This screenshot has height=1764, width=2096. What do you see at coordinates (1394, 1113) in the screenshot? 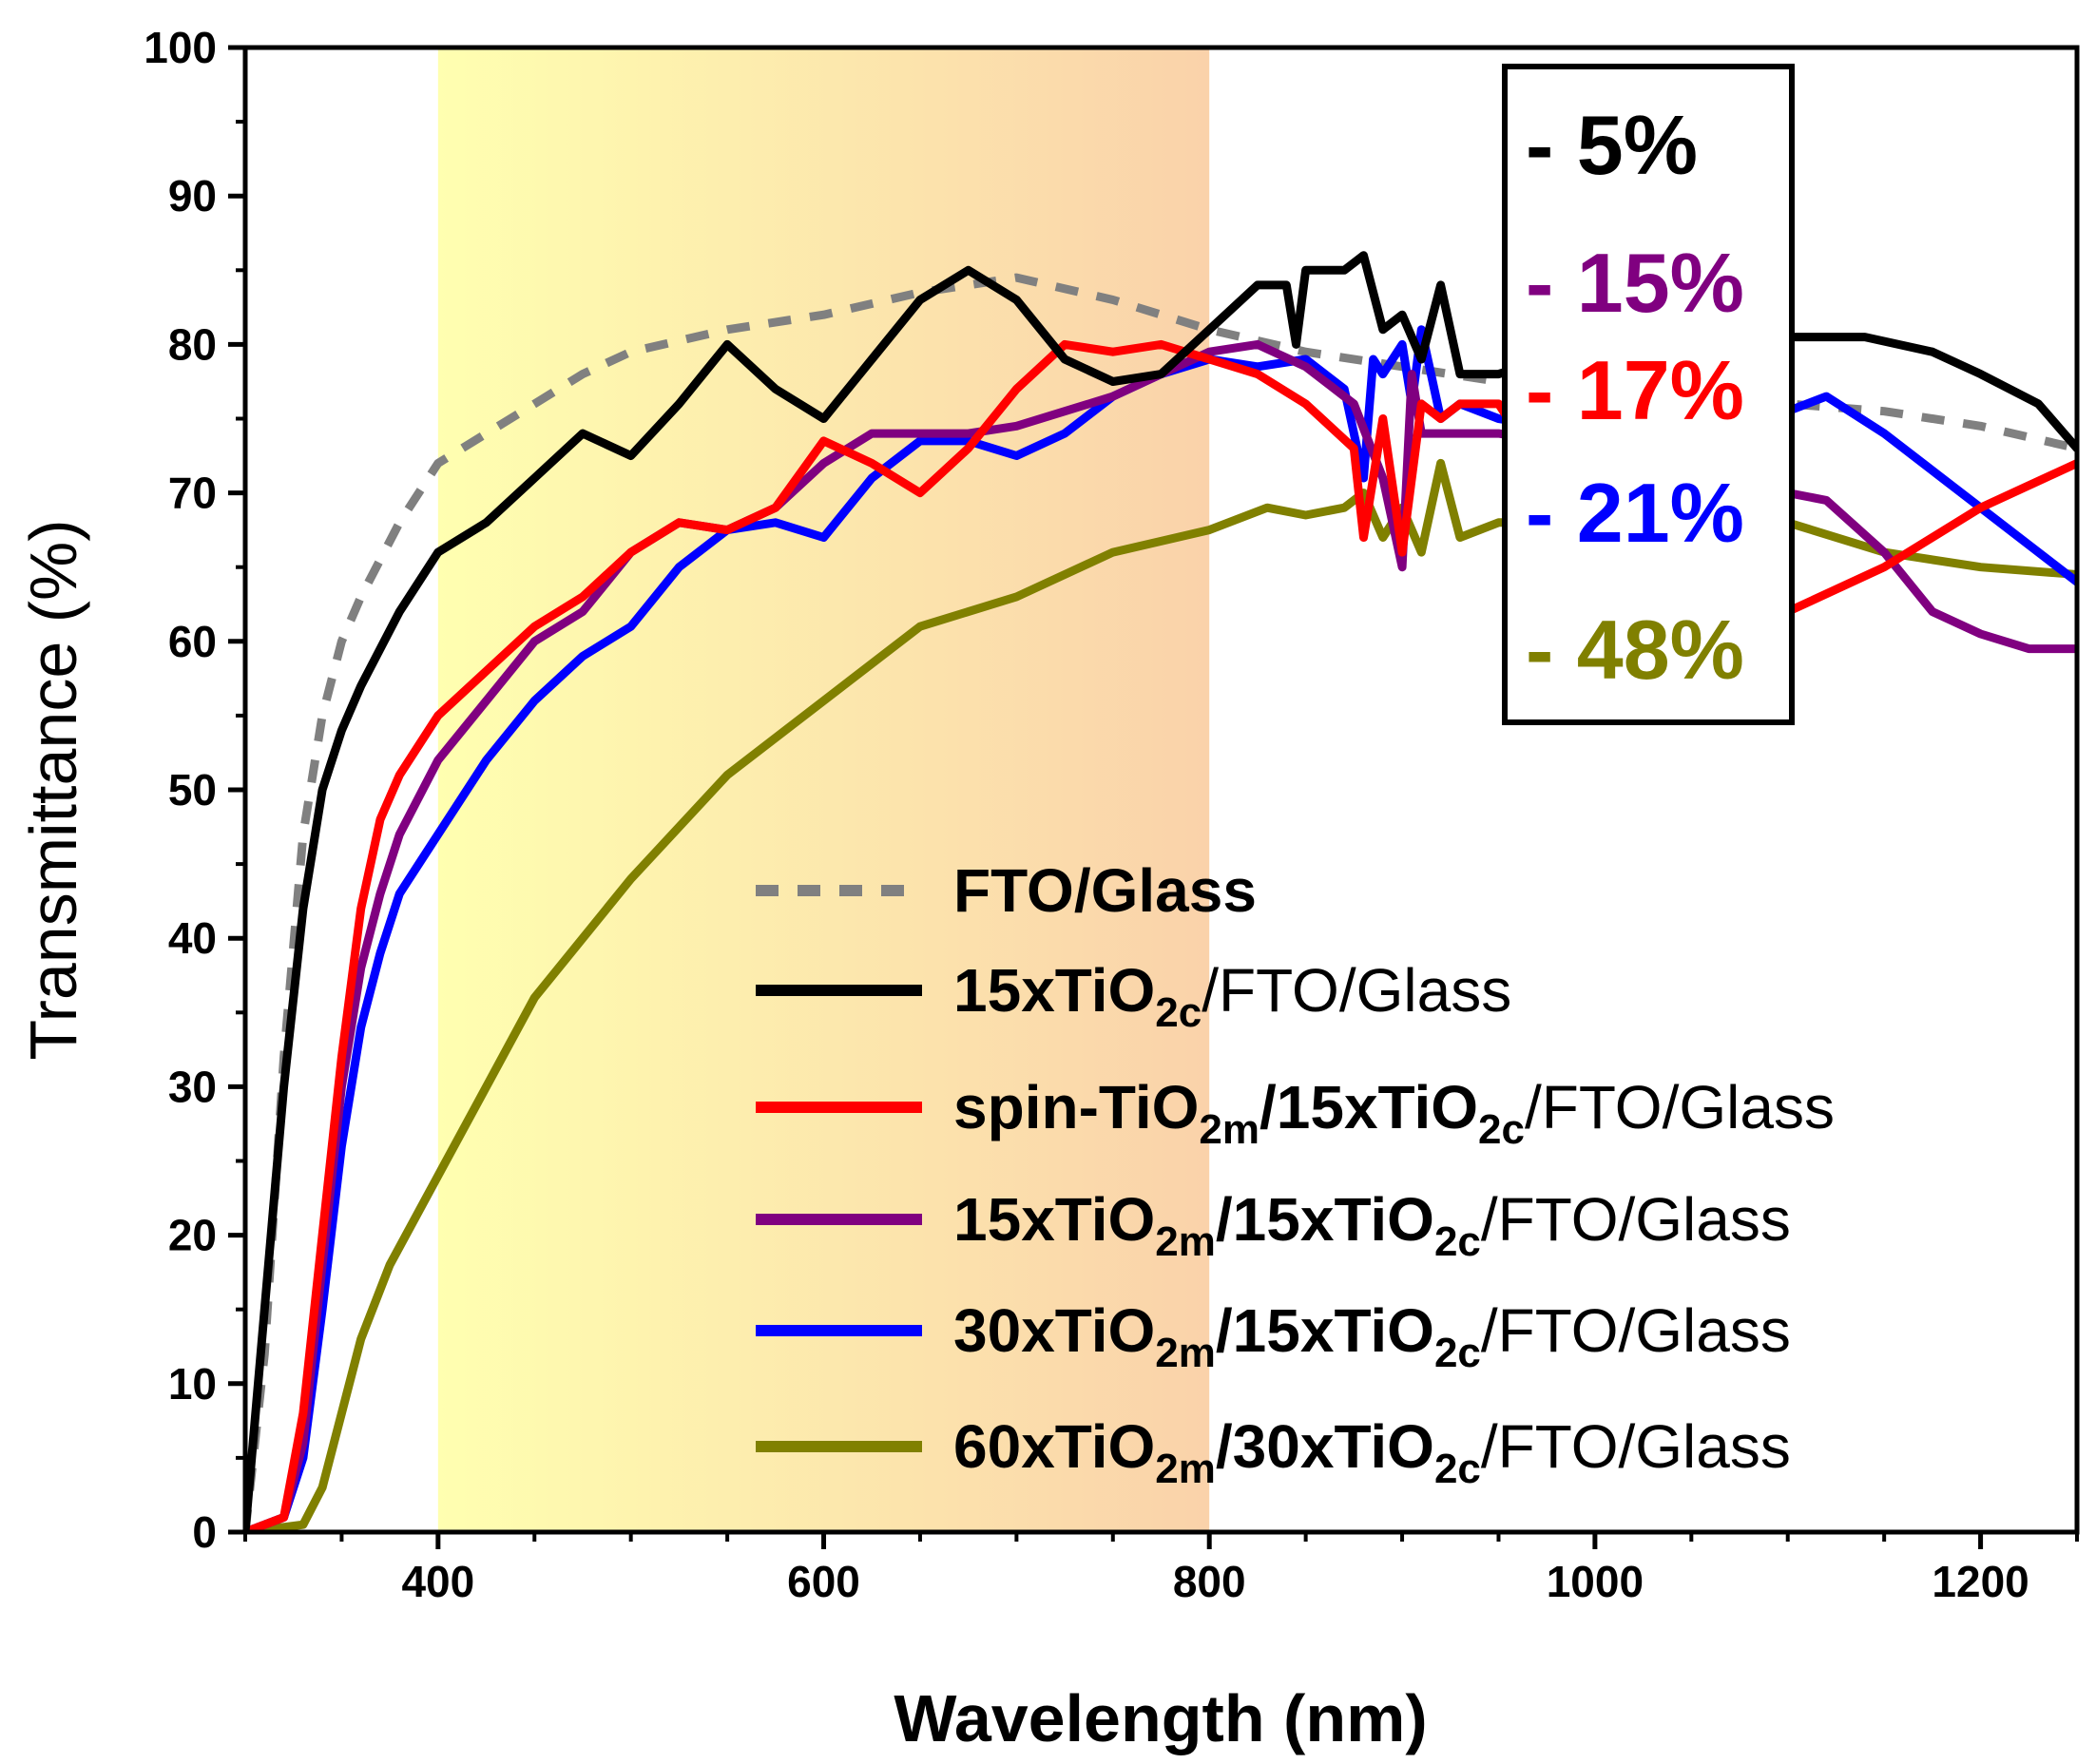
I see `legend-label: spin-TiO2m/15xTiO2c/FTO/Glass` at bounding box center [1394, 1113].